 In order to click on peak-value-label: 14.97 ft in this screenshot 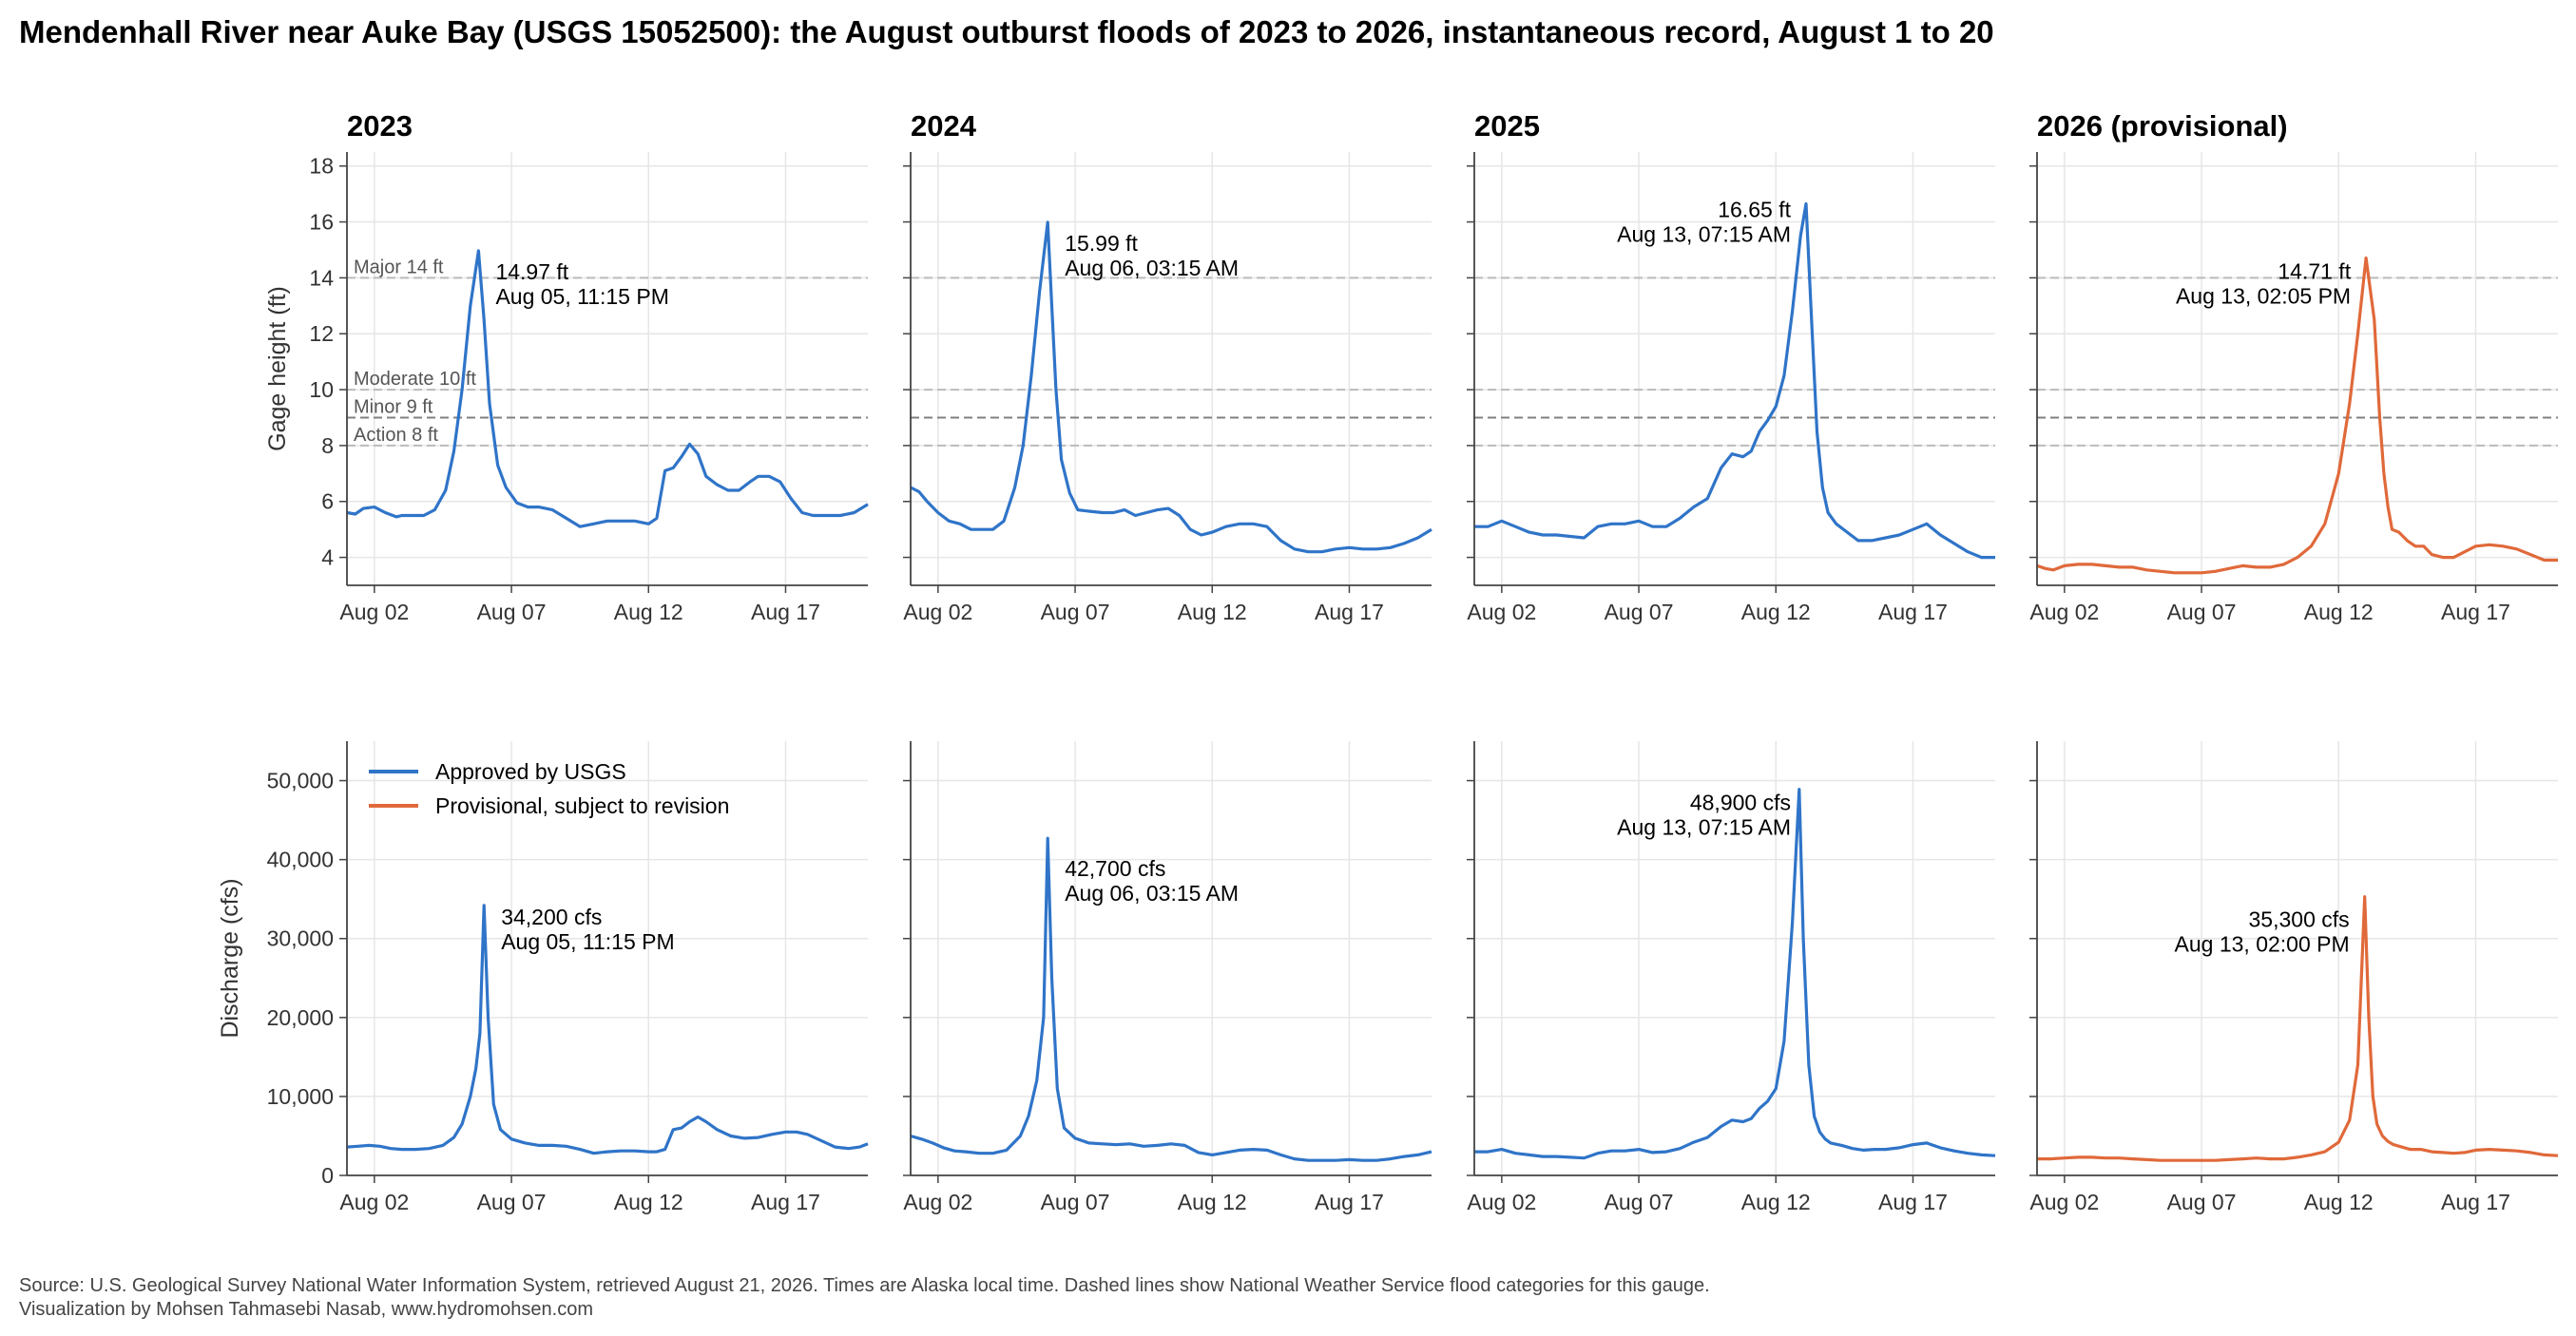, I will do `click(532, 271)`.